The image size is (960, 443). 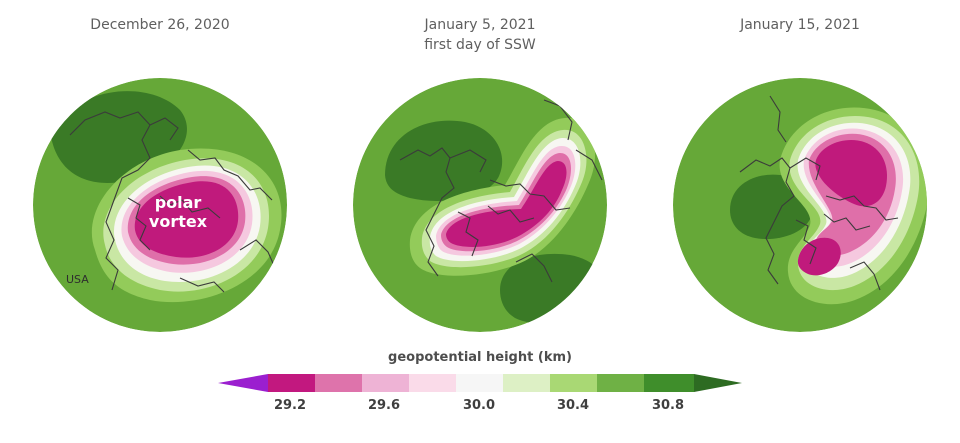 I want to click on legend-title-text: geopotential height, so click(x=461, y=357).